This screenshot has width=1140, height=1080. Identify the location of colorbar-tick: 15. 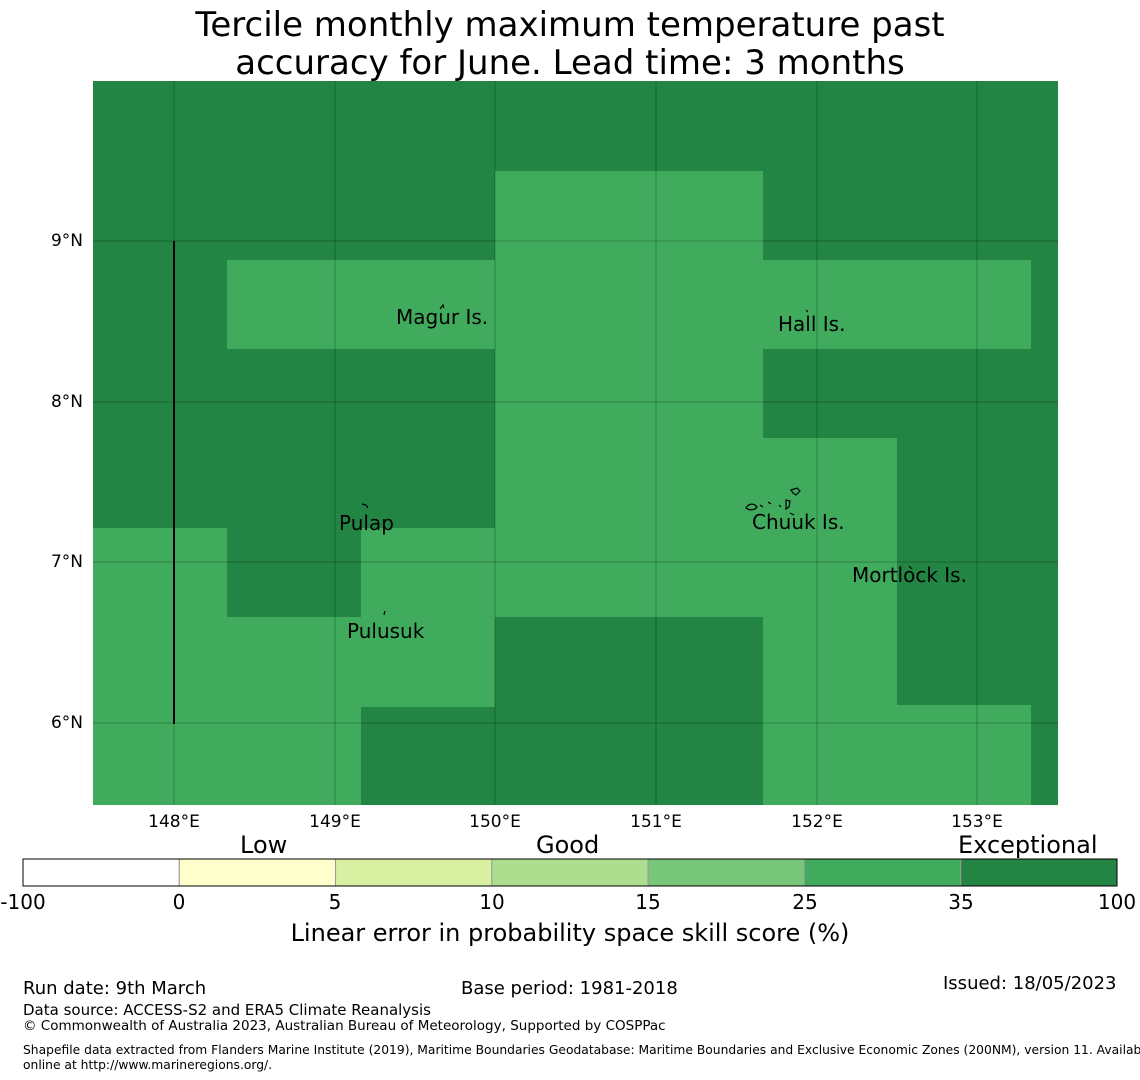
(648, 902).